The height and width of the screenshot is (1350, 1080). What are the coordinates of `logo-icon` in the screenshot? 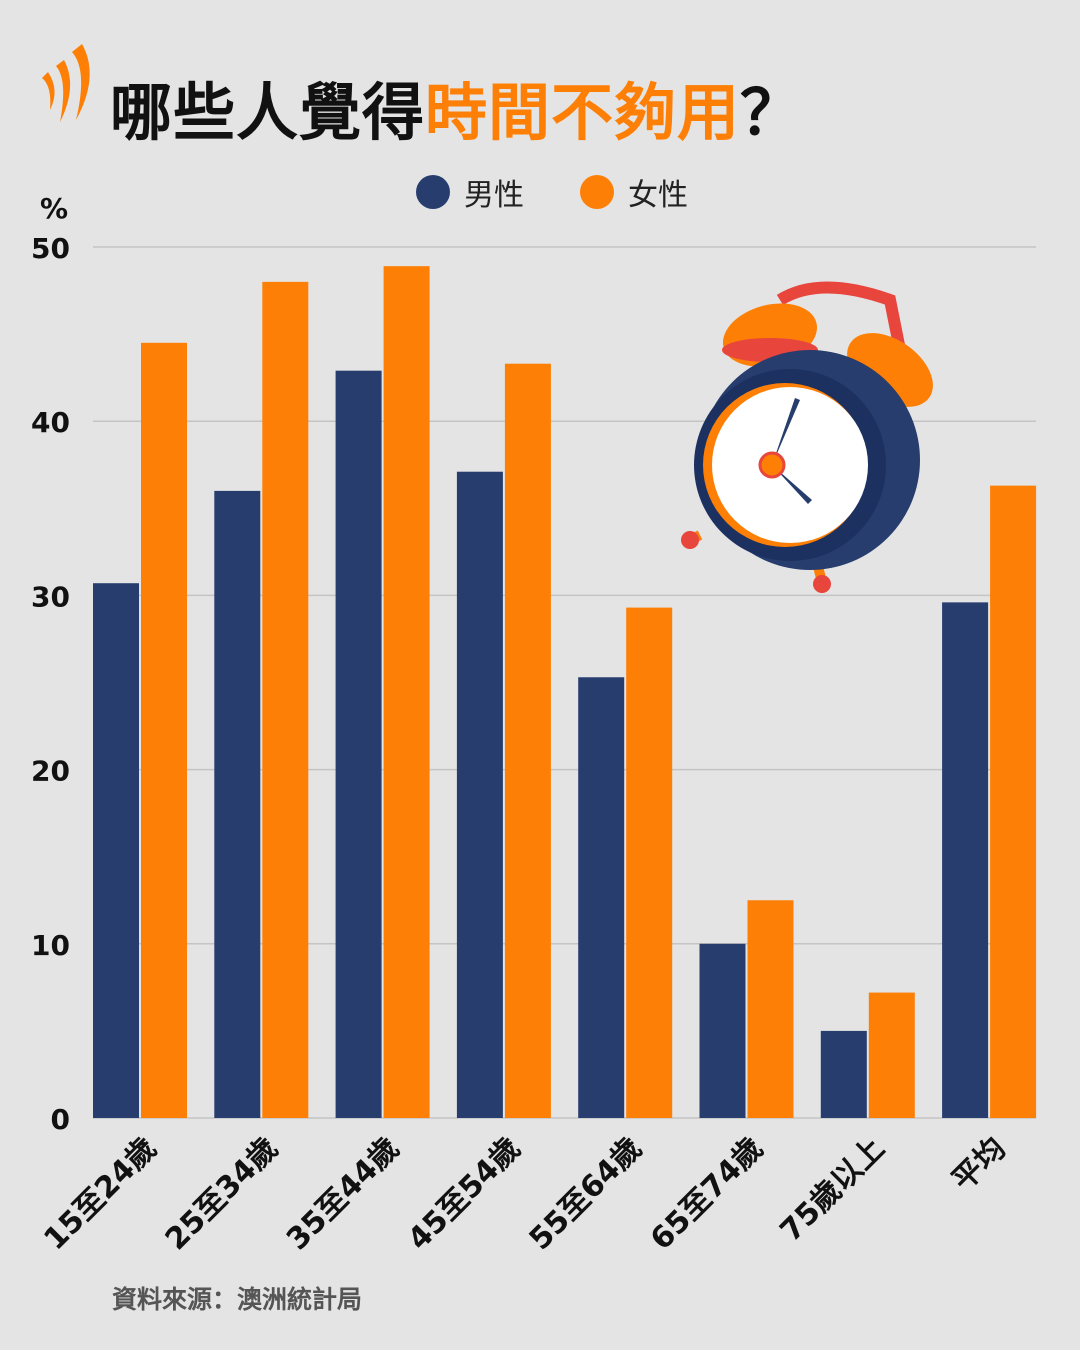 It's located at (66, 83).